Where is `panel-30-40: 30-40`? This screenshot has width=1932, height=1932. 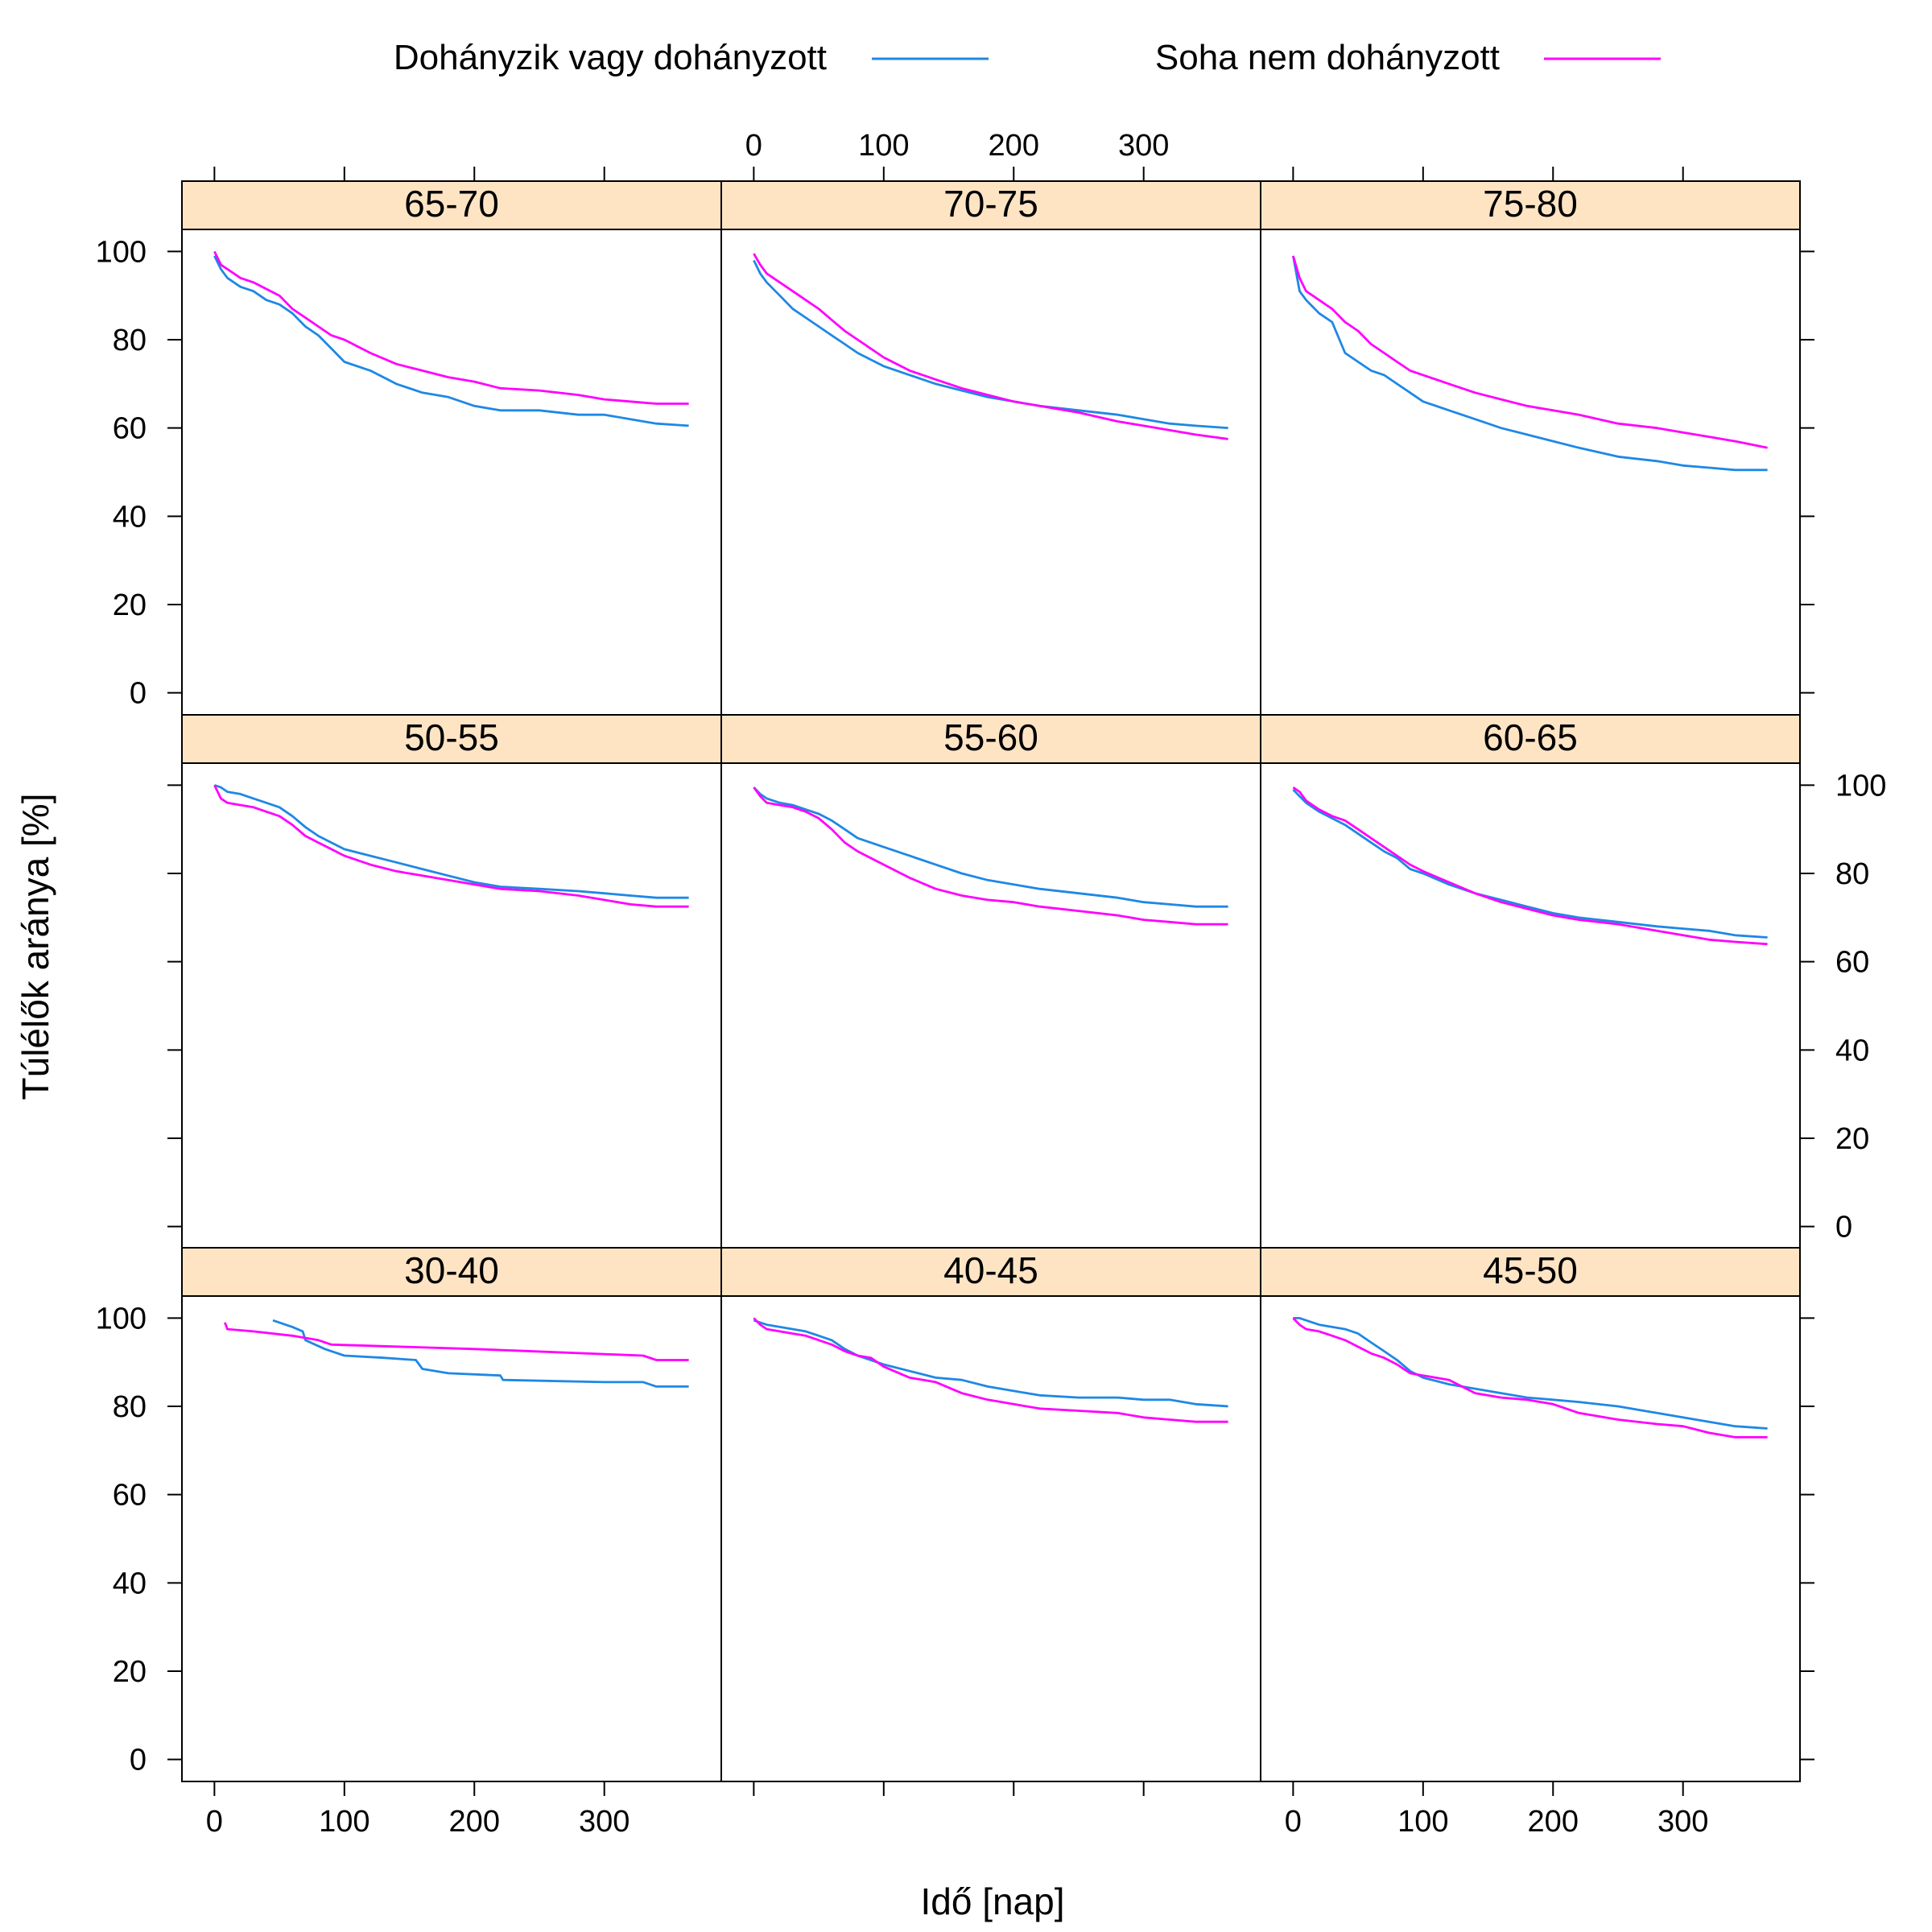
panel-30-40: 30-40 is located at coordinates (451, 1514).